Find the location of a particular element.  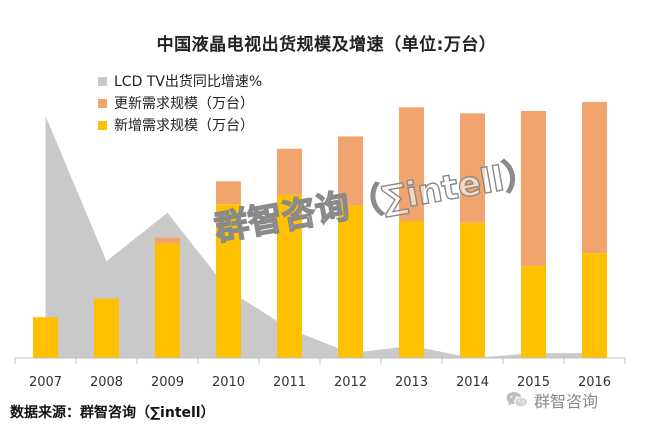

replacement-demand-bar-2013 is located at coordinates (411, 164).